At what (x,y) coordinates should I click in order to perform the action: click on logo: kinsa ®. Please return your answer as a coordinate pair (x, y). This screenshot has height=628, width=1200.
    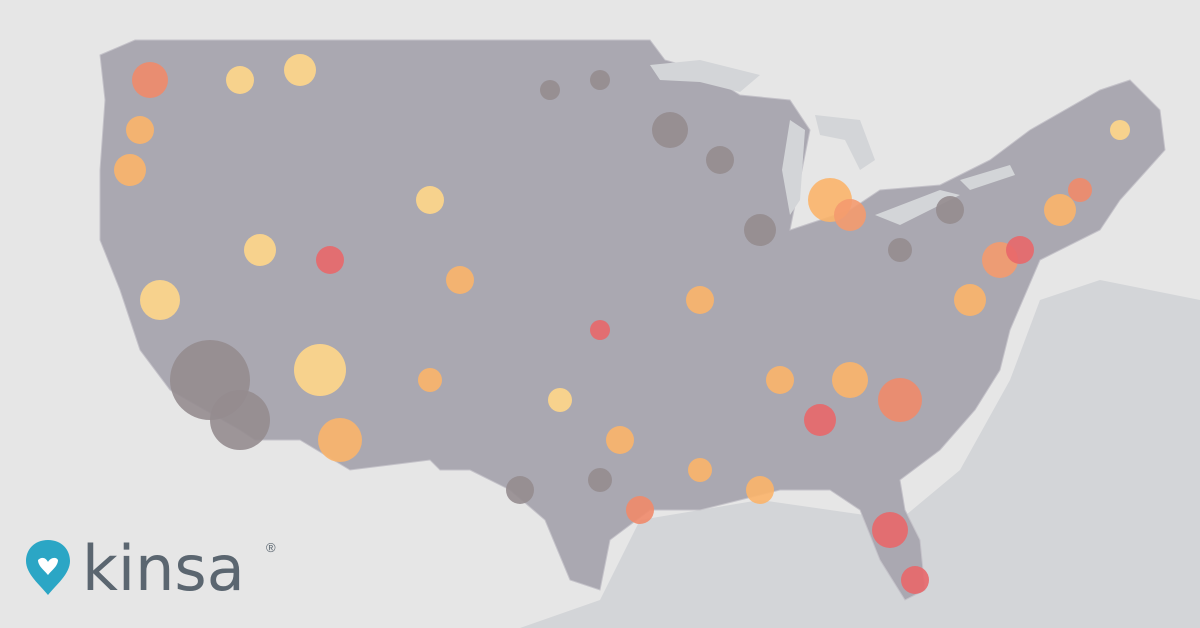
    Looking at the image, I should click on (151, 568).